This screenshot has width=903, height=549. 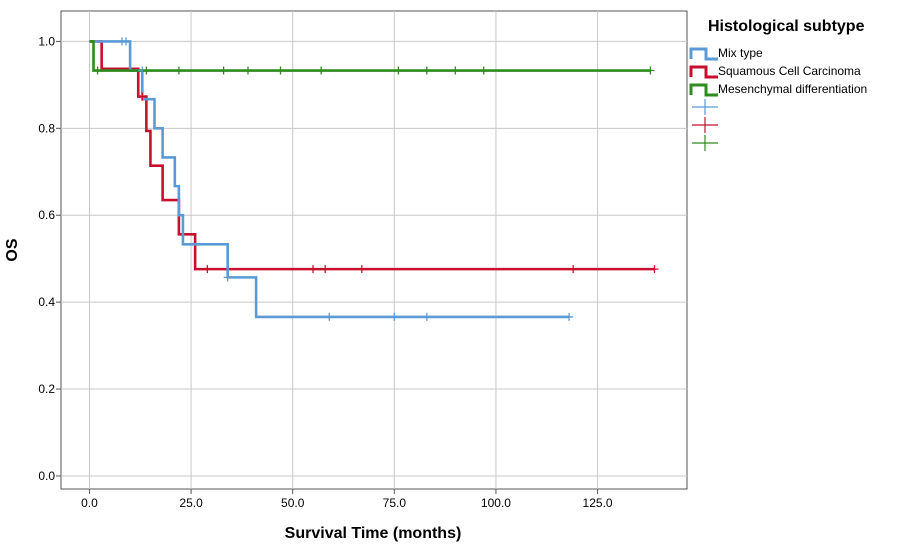 What do you see at coordinates (786, 26) in the screenshot?
I see `legend-title: Histological subtype` at bounding box center [786, 26].